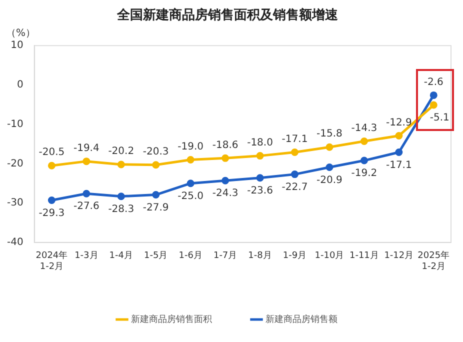  What do you see at coordinates (364, 174) in the screenshot?
I see `data-label: -19.2` at bounding box center [364, 174].